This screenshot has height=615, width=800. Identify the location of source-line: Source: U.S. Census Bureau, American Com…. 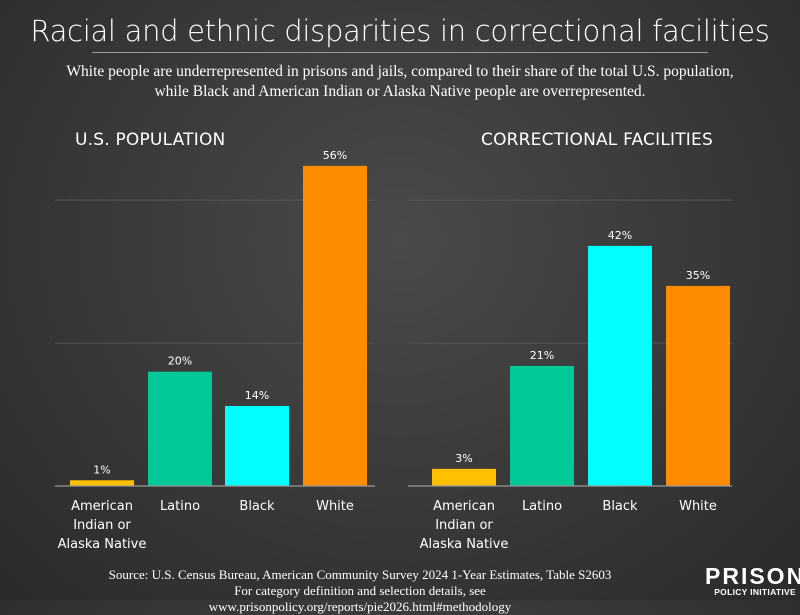
(360, 574).